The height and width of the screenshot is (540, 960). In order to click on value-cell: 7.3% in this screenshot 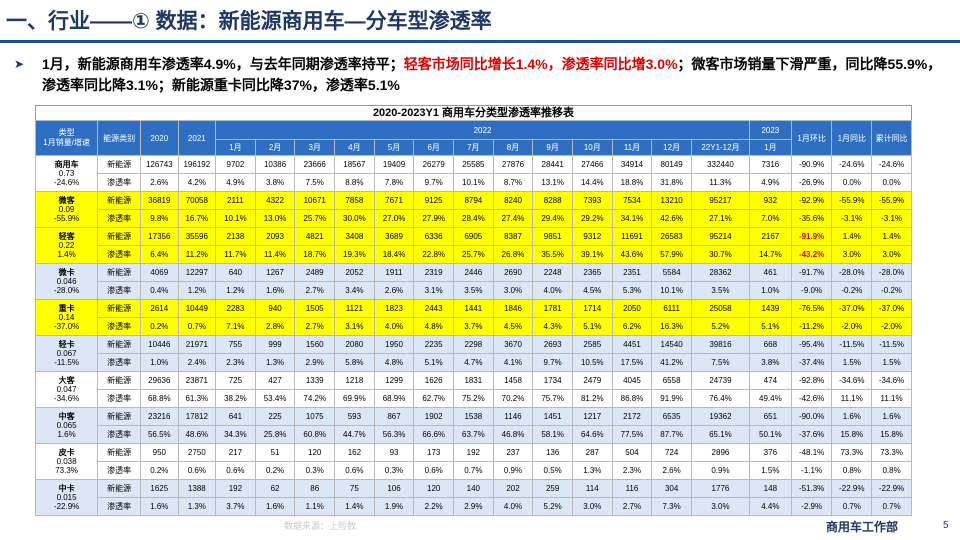, I will do `click(671, 506)`.